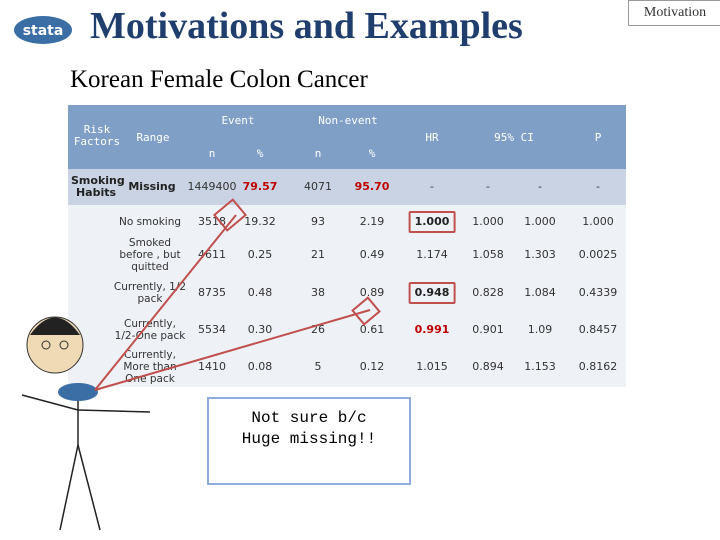 The height and width of the screenshot is (540, 720). I want to click on table-cell: 0.08, so click(260, 366).